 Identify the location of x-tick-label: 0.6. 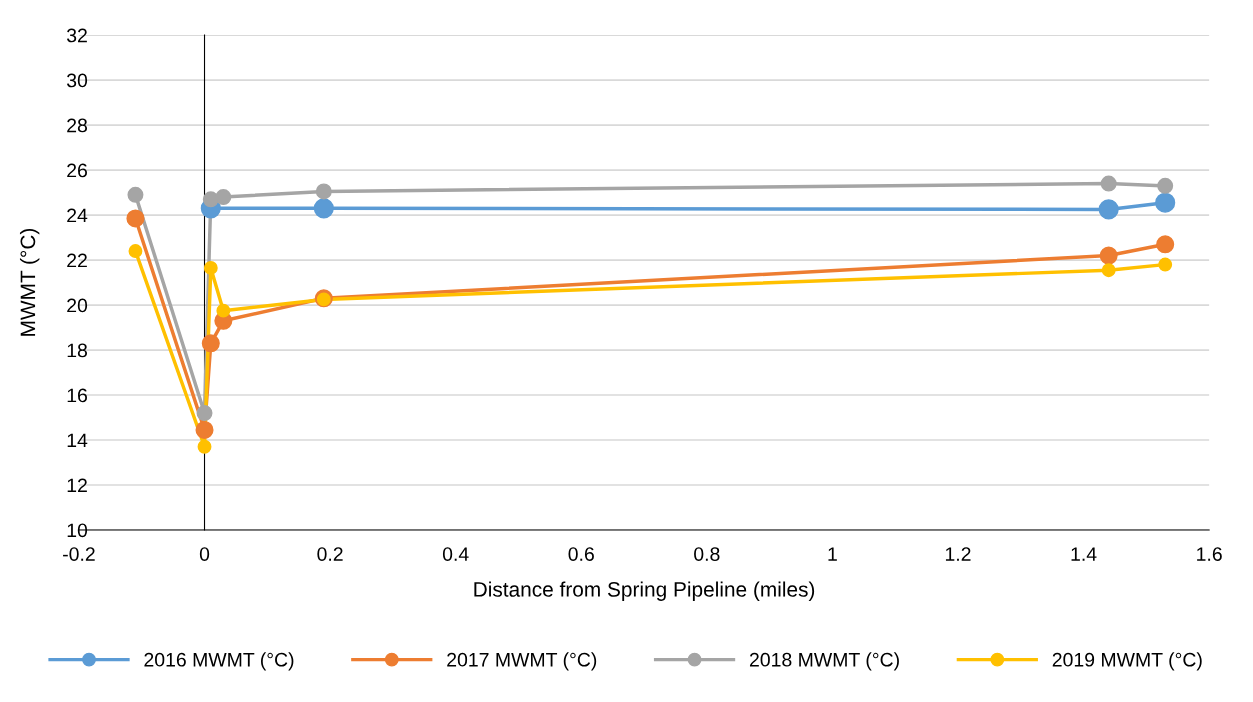
(581, 554).